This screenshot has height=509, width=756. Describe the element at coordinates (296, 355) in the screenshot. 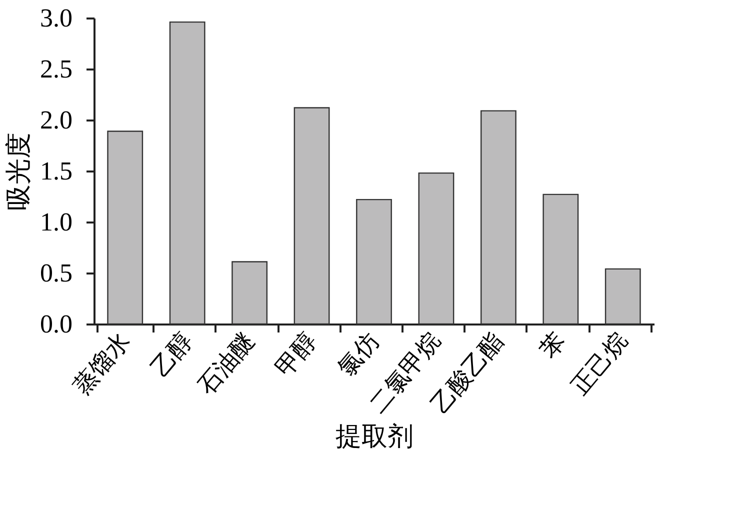

I see `x-tick-label: 甲醇` at that location.